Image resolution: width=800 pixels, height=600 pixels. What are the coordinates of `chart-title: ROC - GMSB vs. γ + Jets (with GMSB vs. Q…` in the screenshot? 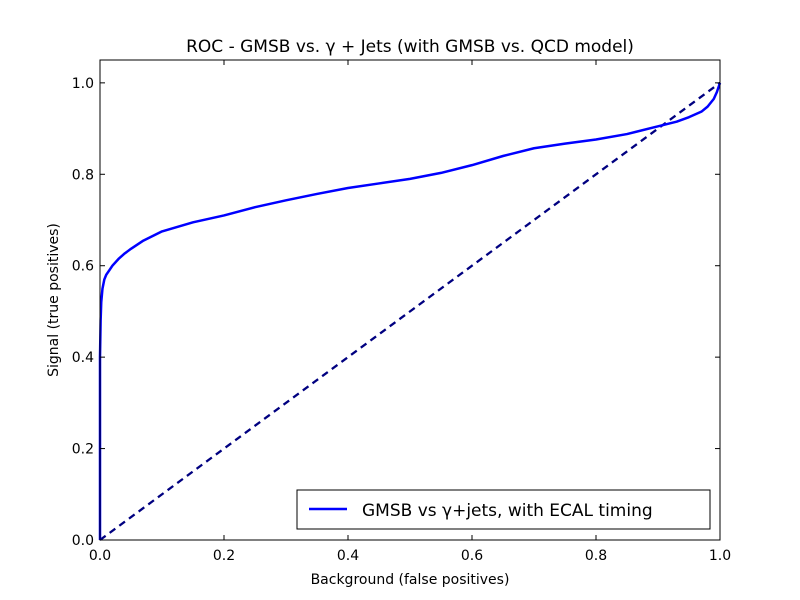 It's located at (410, 47).